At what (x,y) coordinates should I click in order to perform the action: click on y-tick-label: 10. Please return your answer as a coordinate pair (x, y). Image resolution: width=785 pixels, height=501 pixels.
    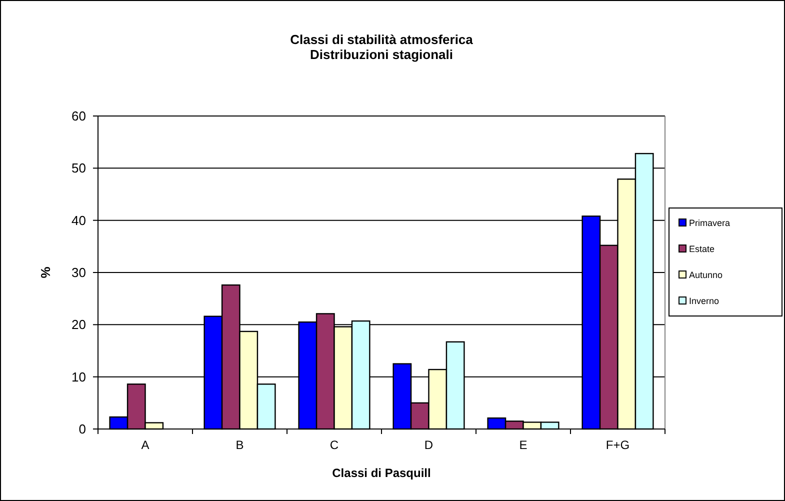
    Looking at the image, I should click on (79, 376).